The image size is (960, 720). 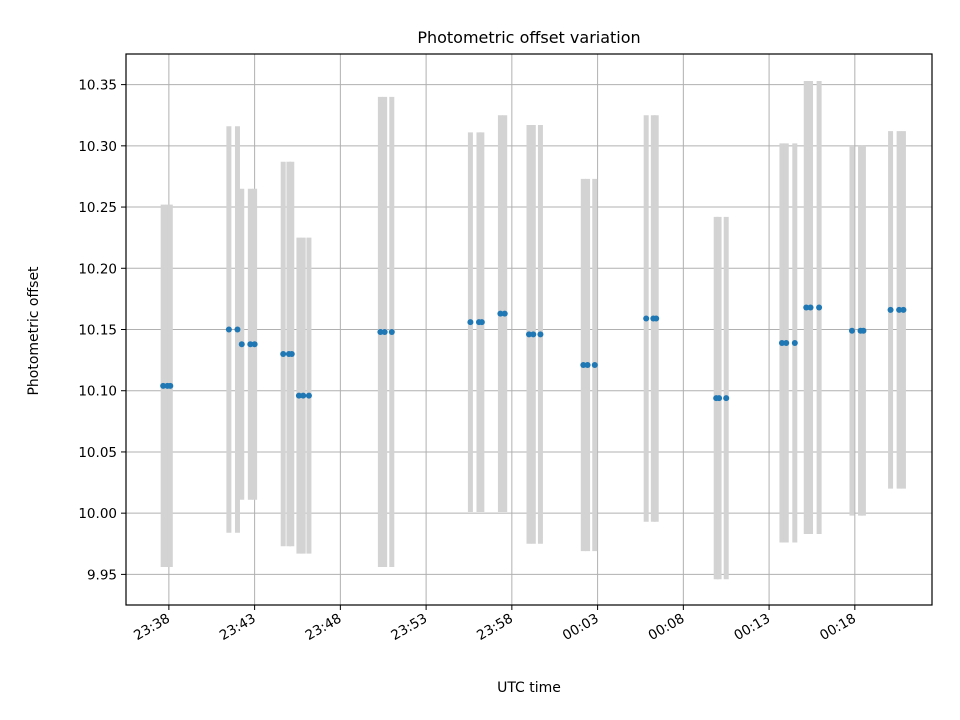 I want to click on x-axis-label: UTC time, so click(x=529, y=688).